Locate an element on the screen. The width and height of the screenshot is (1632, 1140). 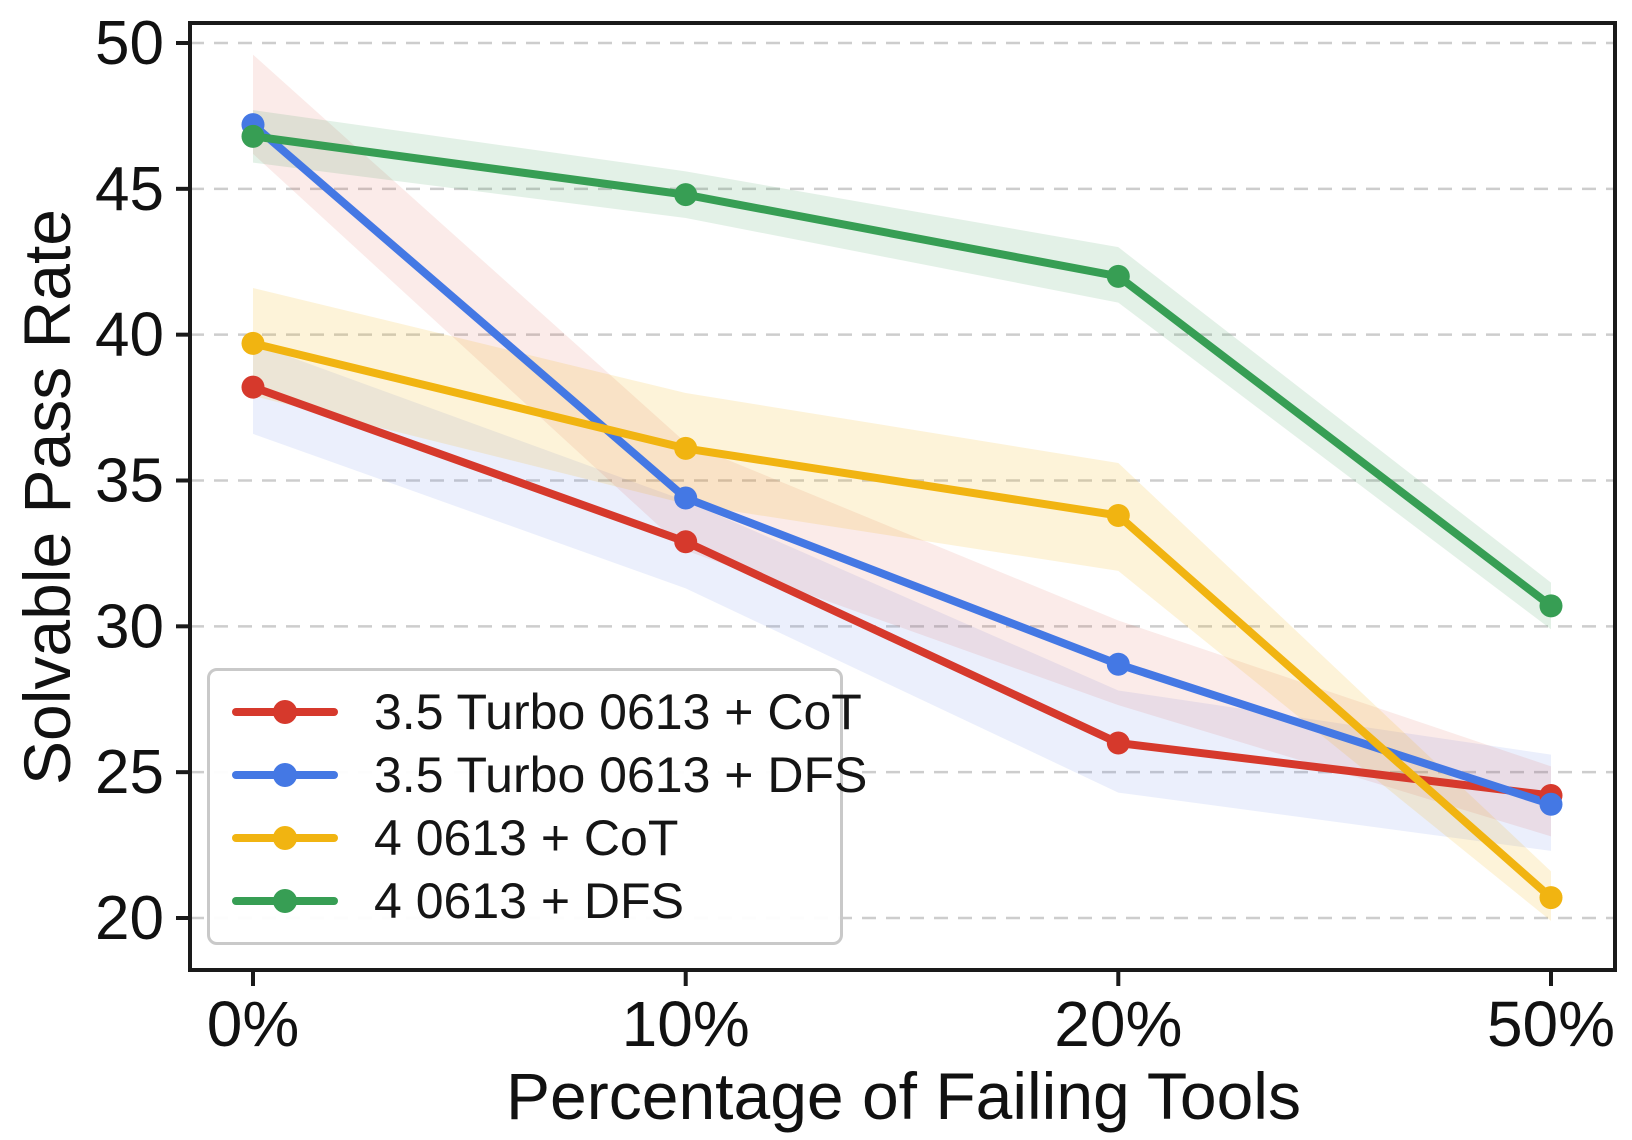
legend-item: 4 0613 + DFS is located at coordinates (525, 901).